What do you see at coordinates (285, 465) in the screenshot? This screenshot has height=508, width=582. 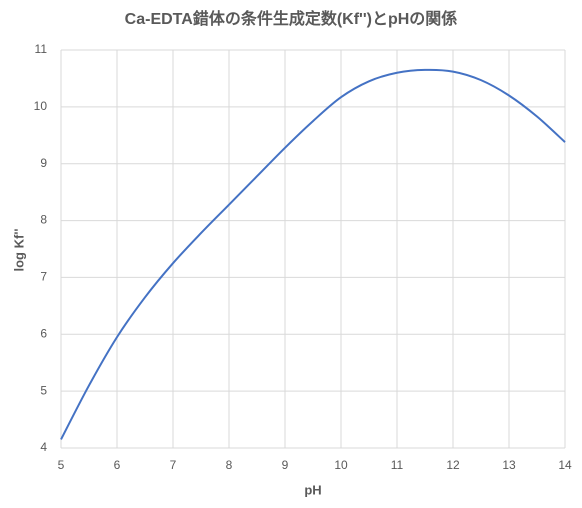 I see `x-tick-label: 9` at bounding box center [285, 465].